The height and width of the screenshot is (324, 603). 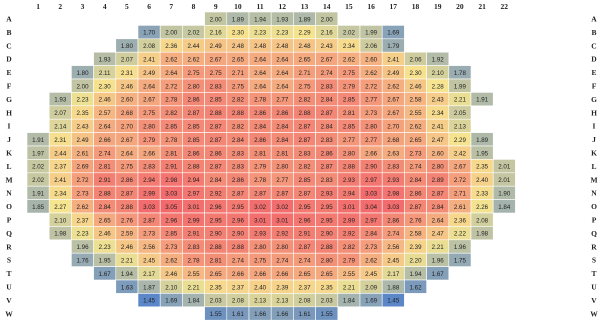 I want to click on row-label: R, so click(x=594, y=246).